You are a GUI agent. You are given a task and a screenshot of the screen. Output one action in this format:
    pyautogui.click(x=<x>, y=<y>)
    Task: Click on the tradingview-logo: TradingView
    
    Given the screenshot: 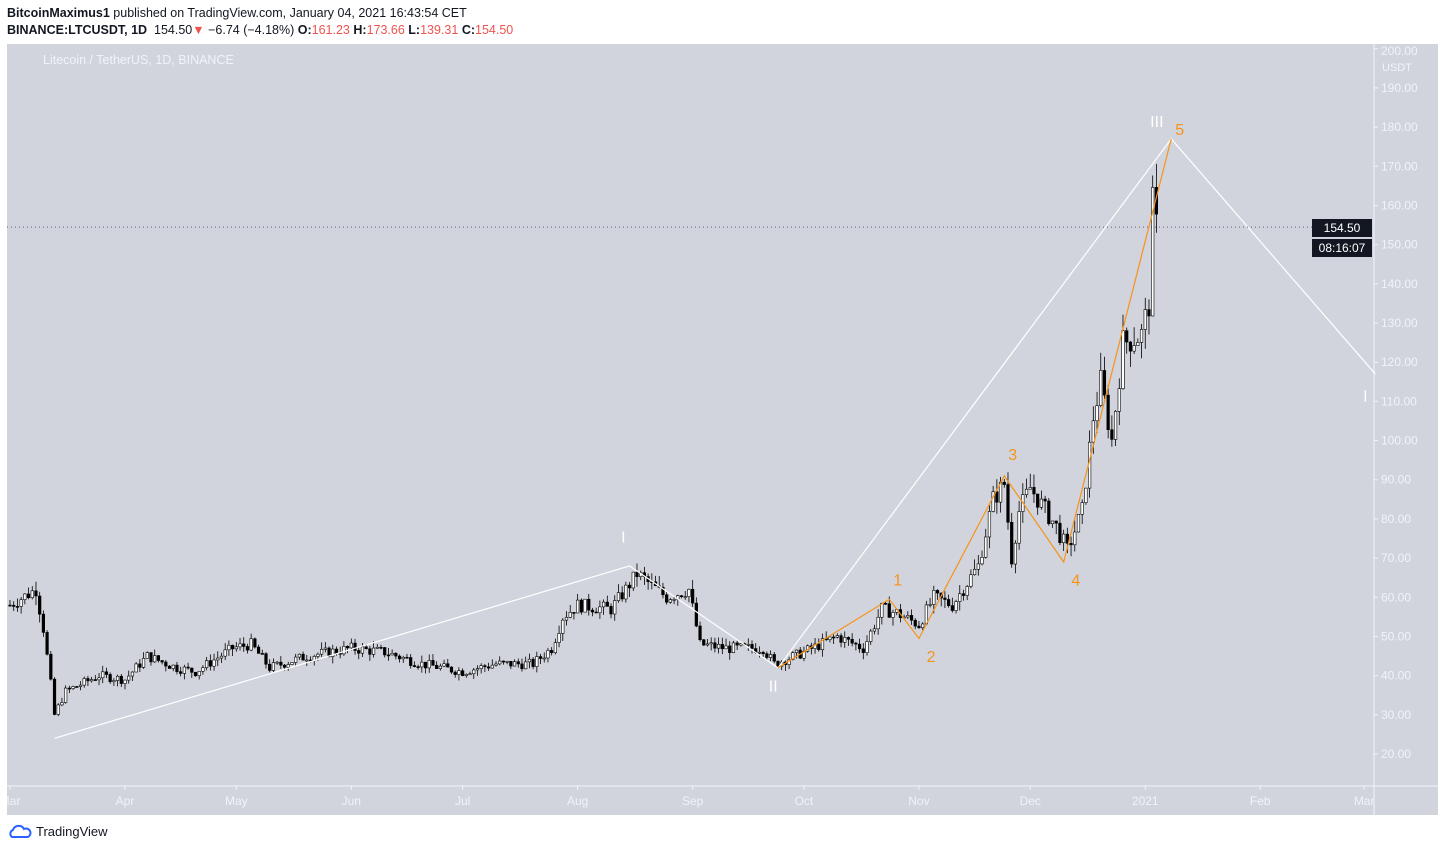 What is the action you would take?
    pyautogui.click(x=58, y=831)
    